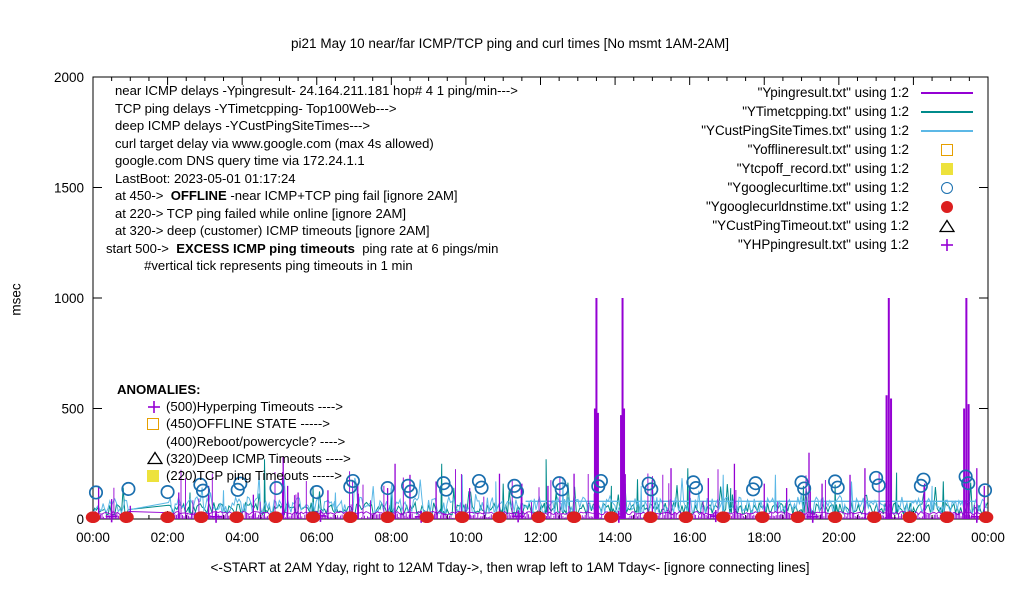 This screenshot has height=600, width=1020. What do you see at coordinates (317, 537) in the screenshot?
I see `x-tick-label: 06:00` at bounding box center [317, 537].